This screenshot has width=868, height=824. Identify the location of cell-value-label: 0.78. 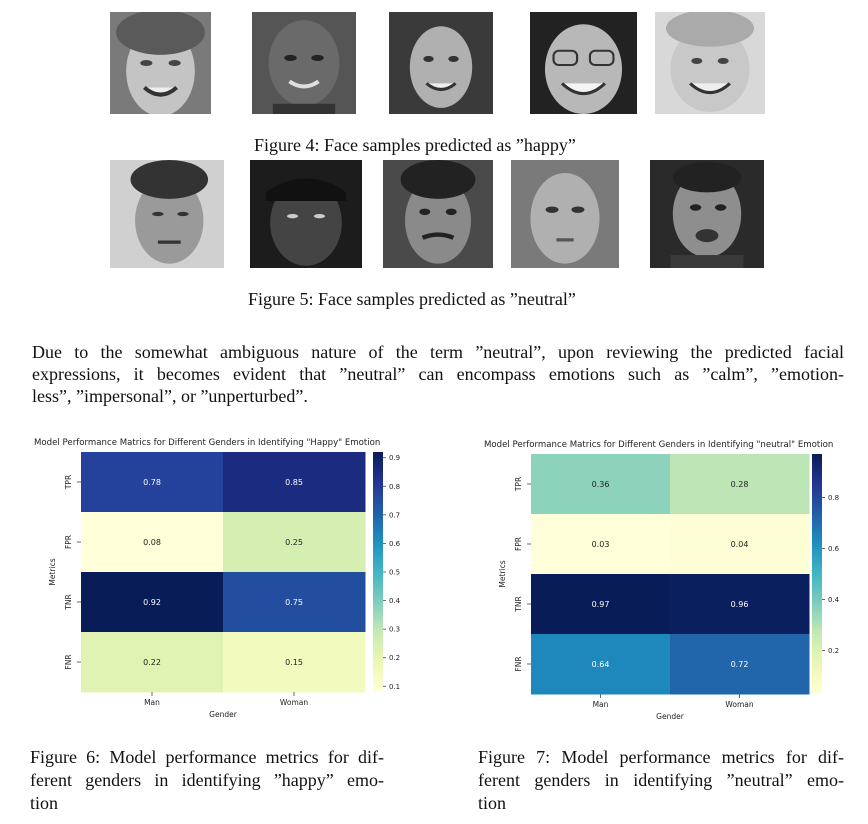
(152, 482).